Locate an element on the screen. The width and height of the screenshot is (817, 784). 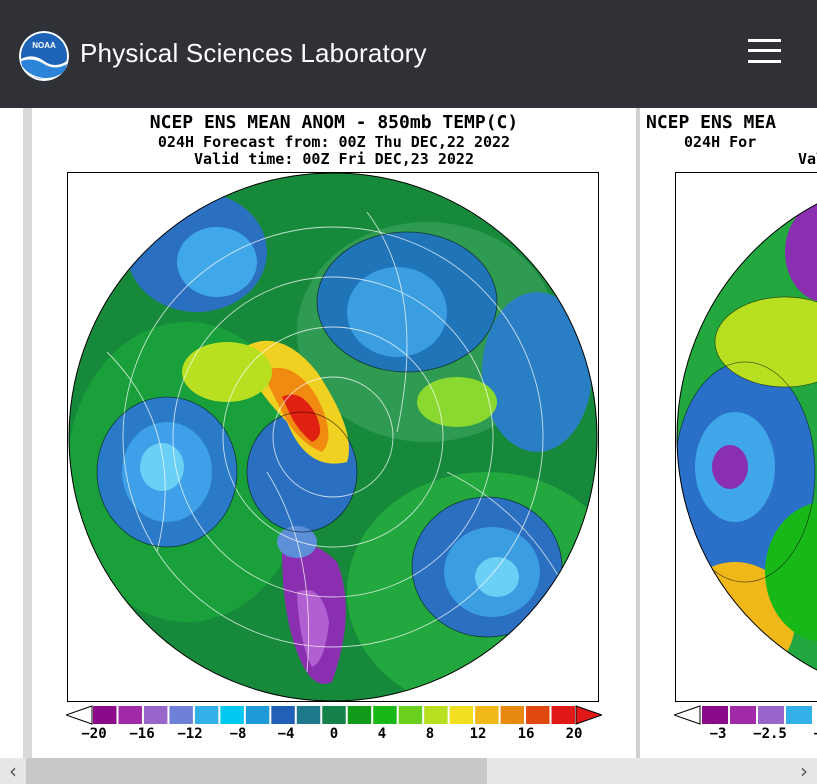
second-color-bar is located at coordinates (743, 715).